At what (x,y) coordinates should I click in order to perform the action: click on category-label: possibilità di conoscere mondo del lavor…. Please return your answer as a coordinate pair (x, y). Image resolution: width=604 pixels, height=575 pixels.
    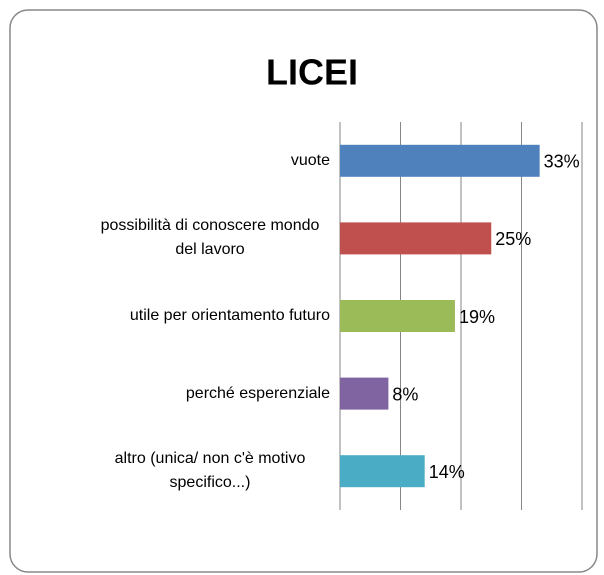
    Looking at the image, I should click on (210, 238).